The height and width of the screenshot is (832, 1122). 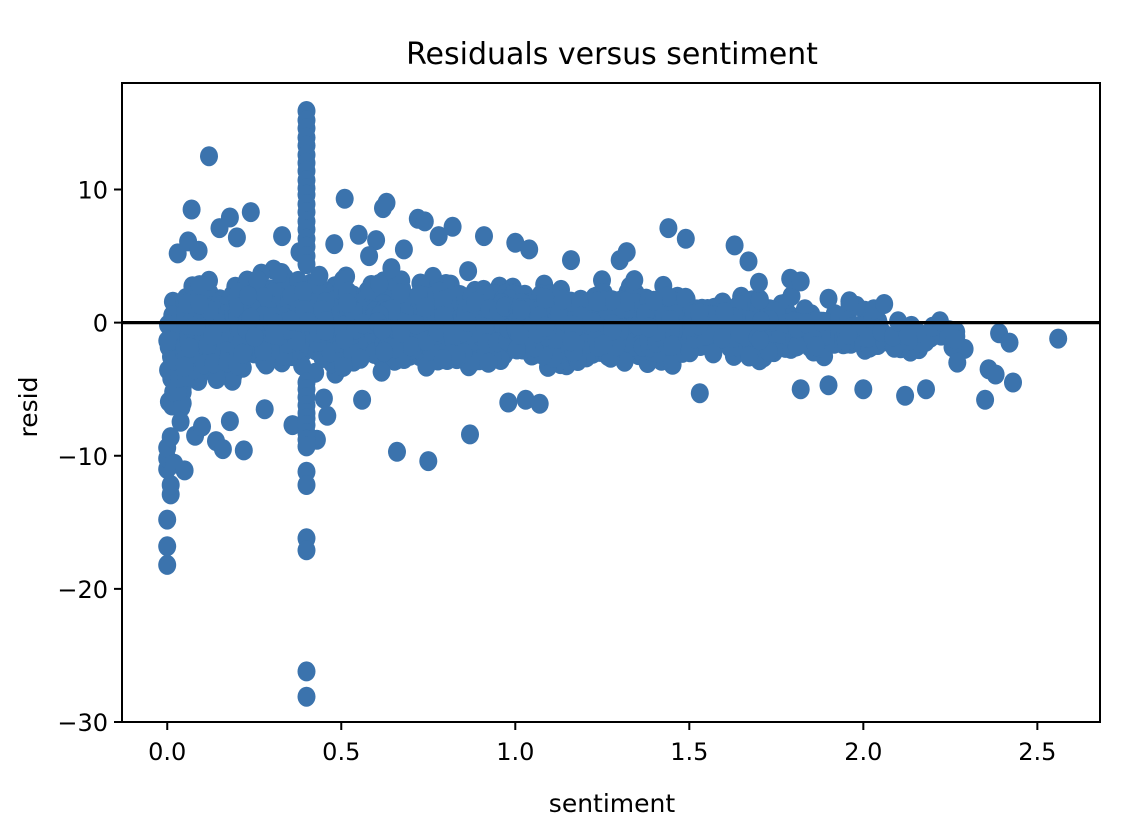 I want to click on y-tick-label: −30, so click(x=82, y=723).